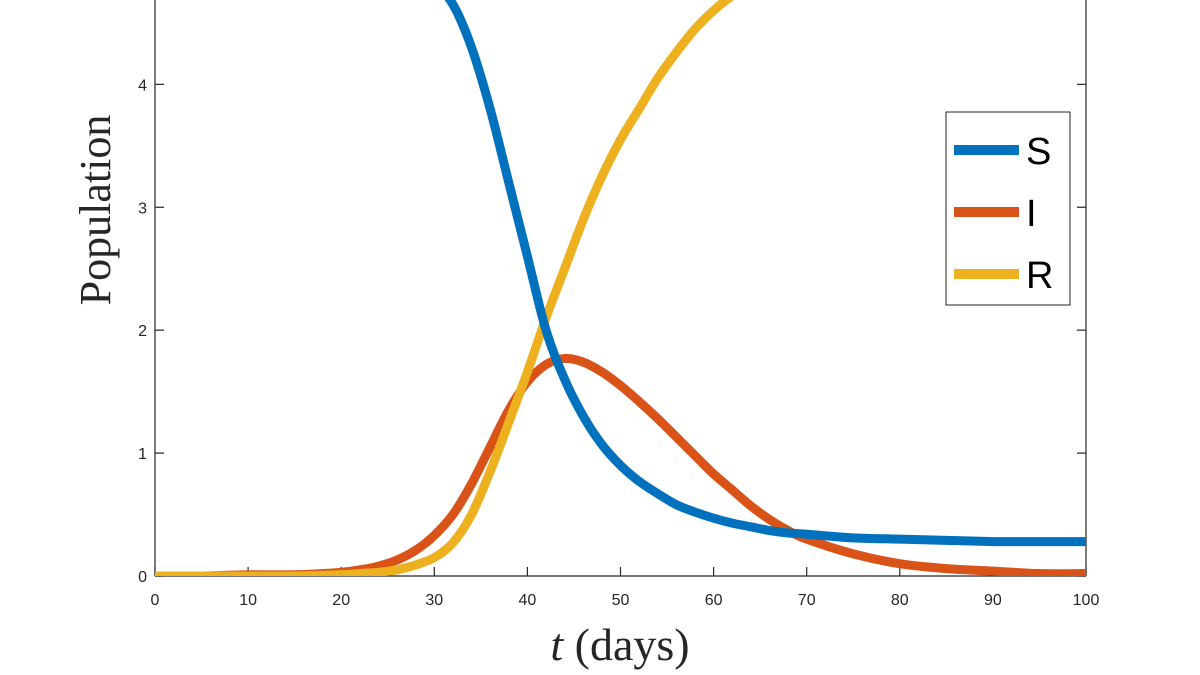 The width and height of the screenshot is (1200, 675). Describe the element at coordinates (993, 600) in the screenshot. I see `x-tick-label: 90` at that location.